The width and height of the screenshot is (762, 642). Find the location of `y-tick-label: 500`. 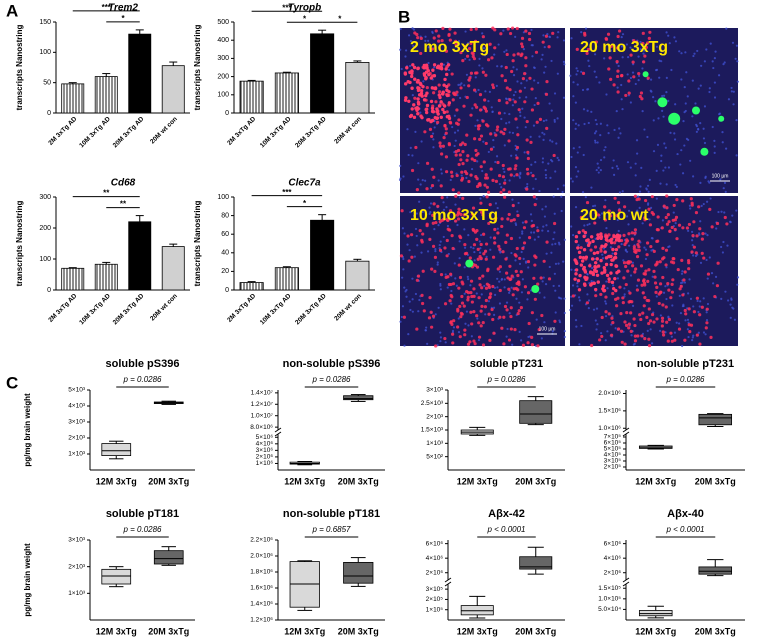

y-tick-label: 500 is located at coordinates (223, 22).